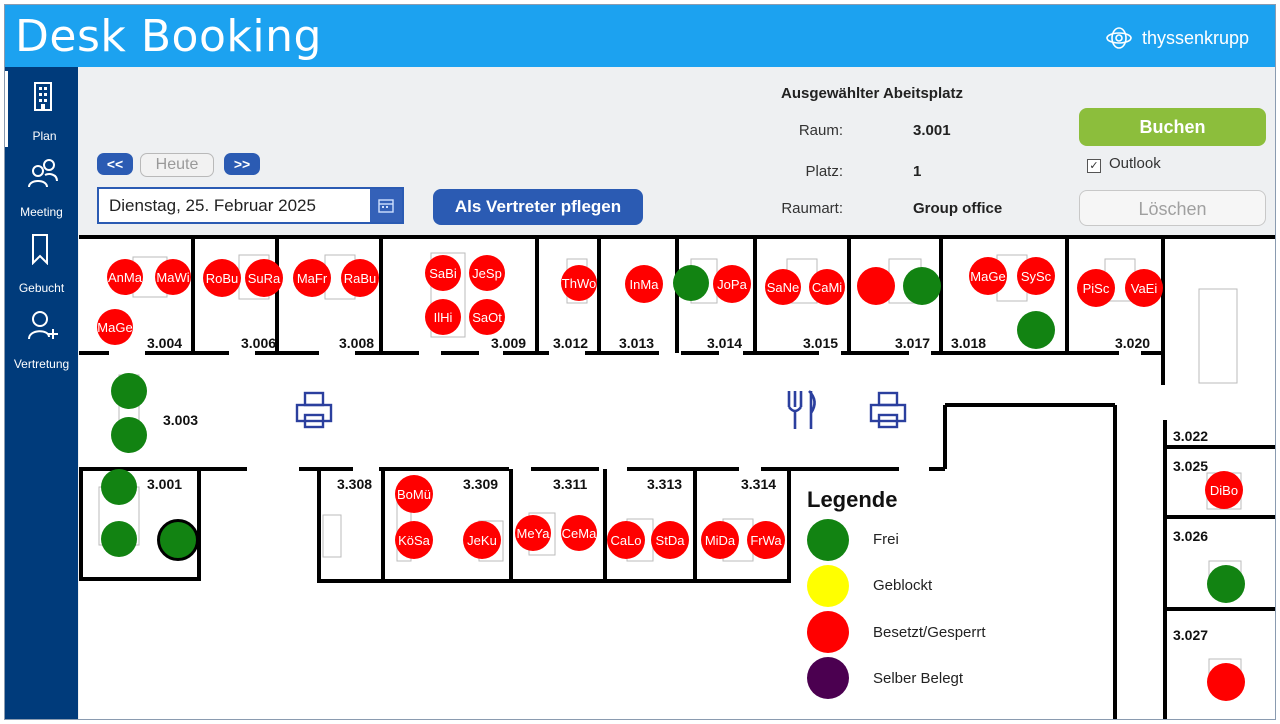 This screenshot has width=1280, height=724. I want to click on room-label: 3.308, so click(355, 484).